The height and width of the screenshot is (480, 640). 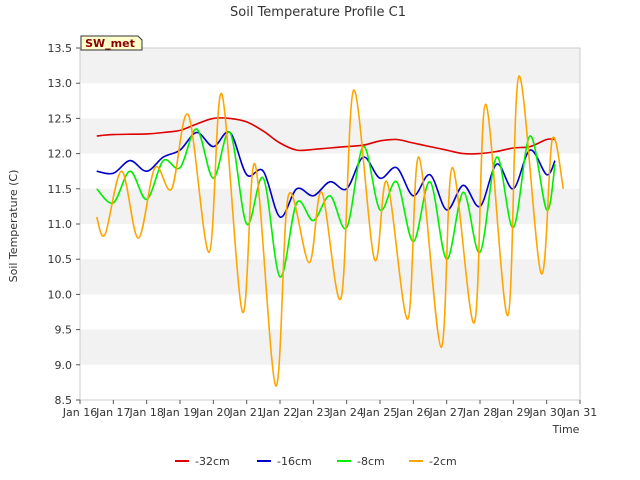 I want to click on legend-item-32cmcm: -32cm, so click(x=202, y=461).